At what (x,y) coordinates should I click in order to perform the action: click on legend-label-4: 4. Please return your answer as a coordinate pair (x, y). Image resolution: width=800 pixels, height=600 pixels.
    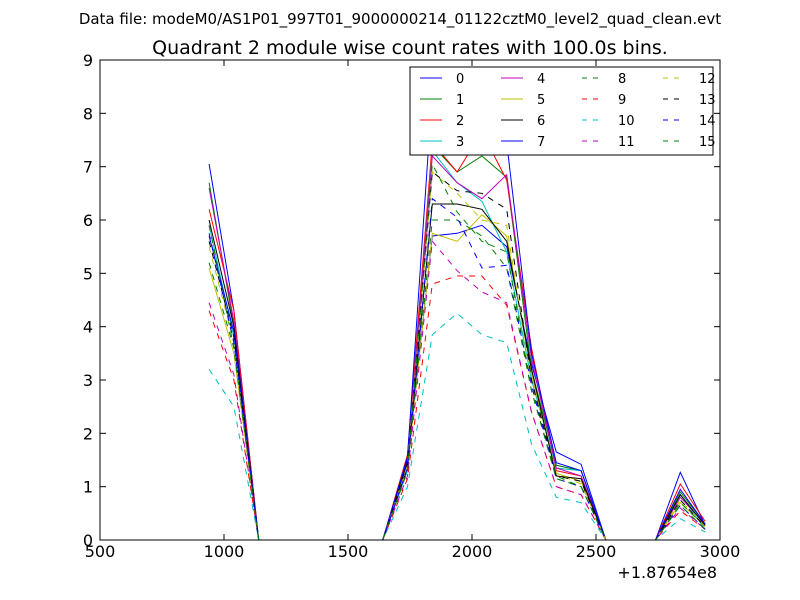
    Looking at the image, I should click on (541, 79).